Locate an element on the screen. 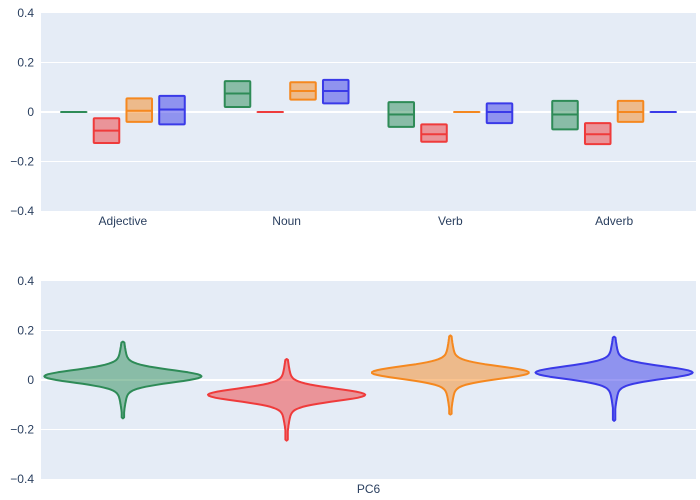  x-tick-label: Adjective is located at coordinates (123, 221).